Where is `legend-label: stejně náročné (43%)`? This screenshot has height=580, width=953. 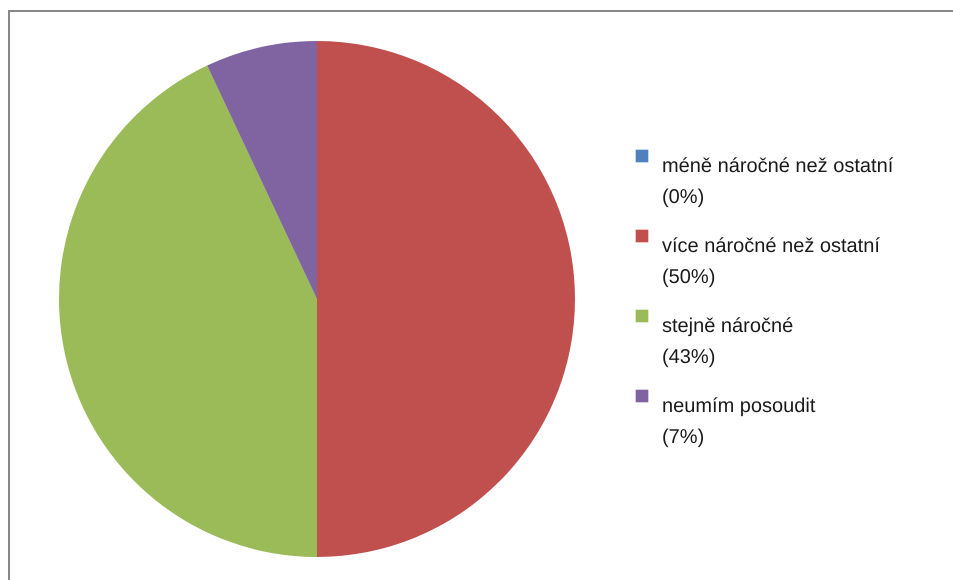
legend-label: stejně náročné (43%) is located at coordinates (728, 341).